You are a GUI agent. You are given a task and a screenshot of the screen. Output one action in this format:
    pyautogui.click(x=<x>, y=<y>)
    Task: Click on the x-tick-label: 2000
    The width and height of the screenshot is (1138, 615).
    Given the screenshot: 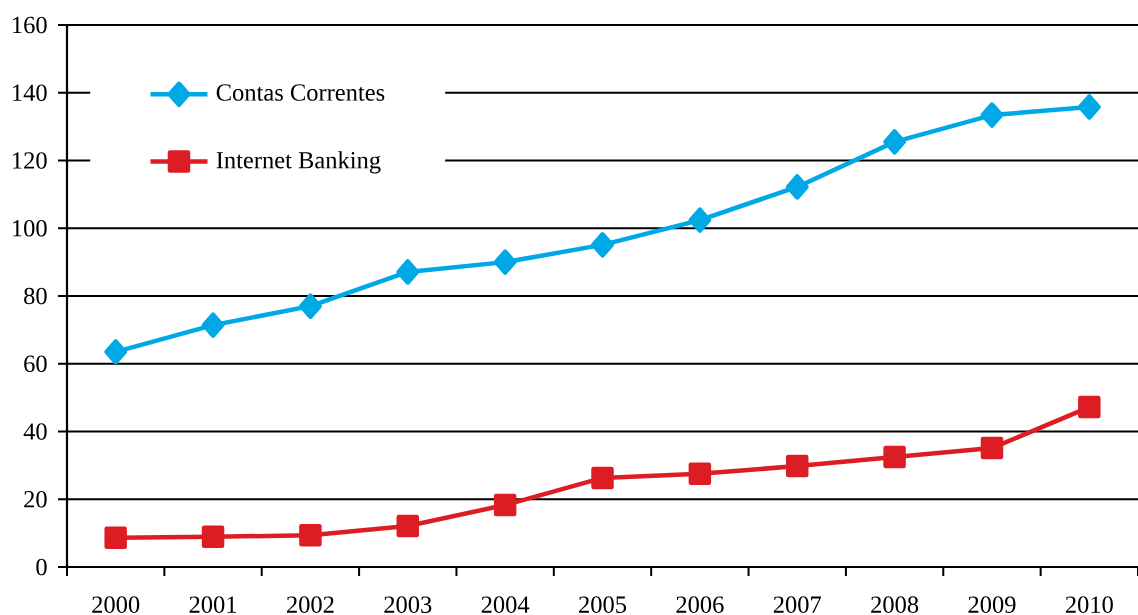 What is the action you would take?
    pyautogui.click(x=116, y=604)
    